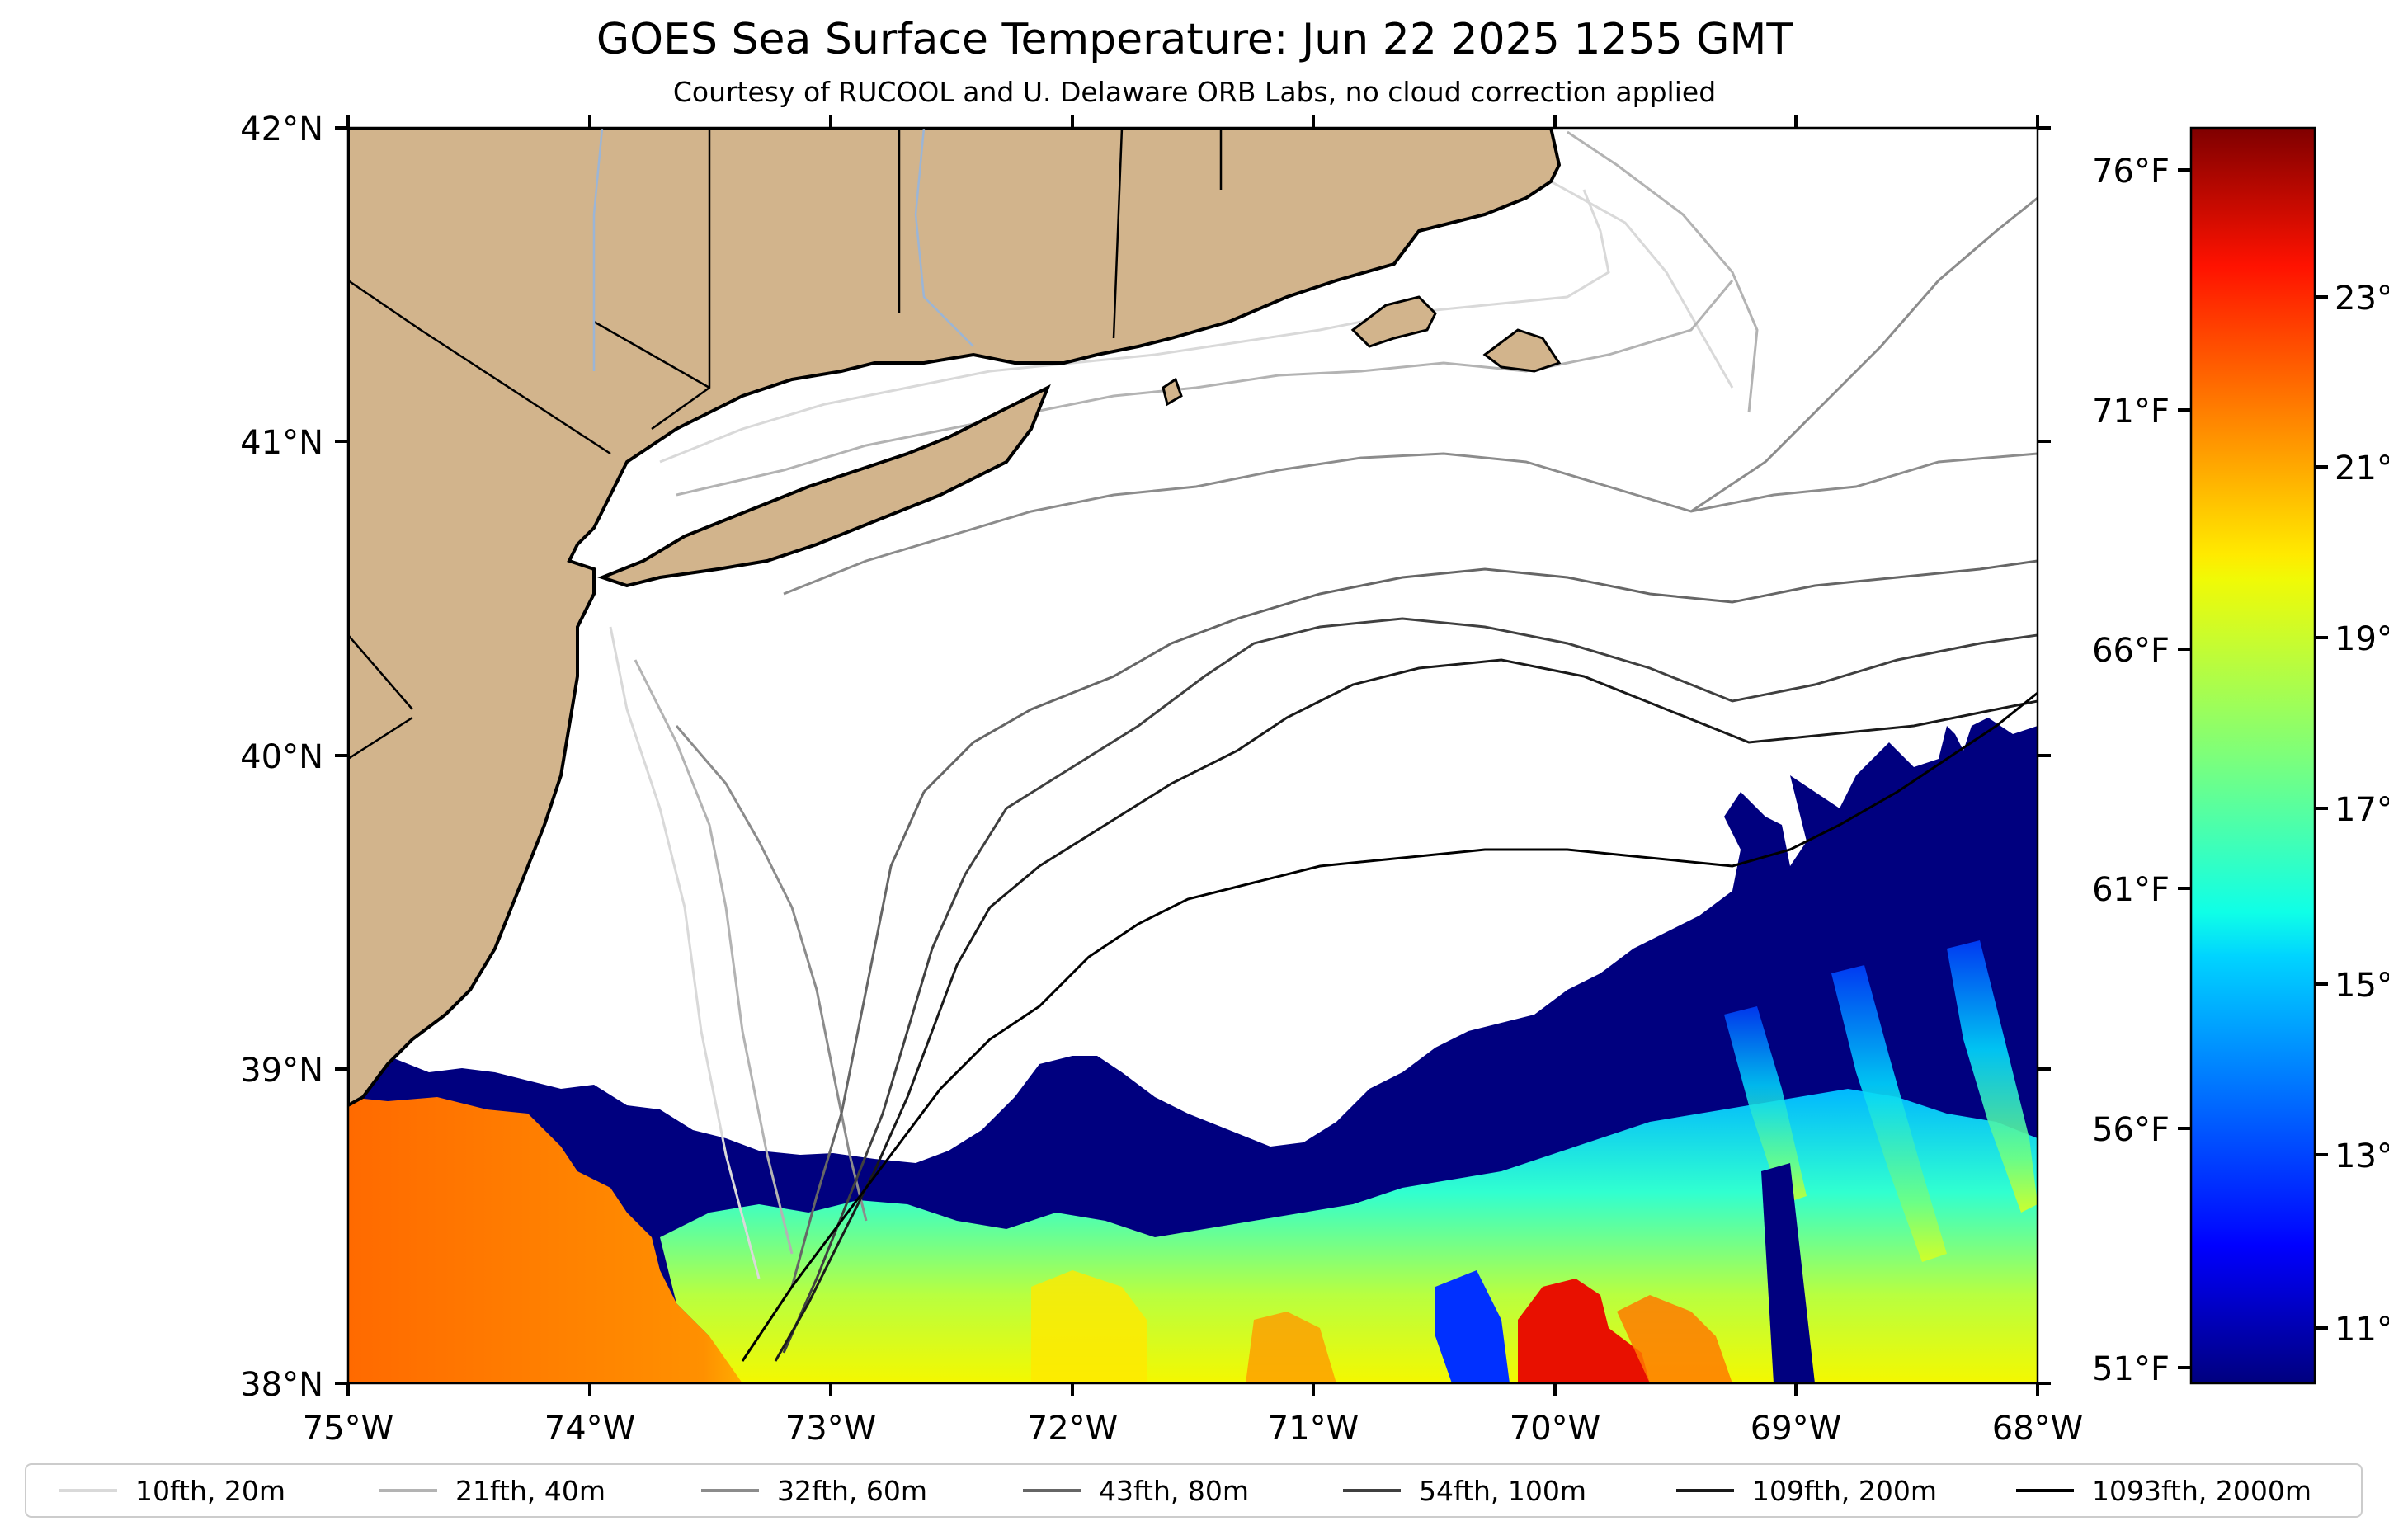 This screenshot has height=1540, width=2389. Describe the element at coordinates (2131, 1369) in the screenshot. I see `colorbar-f-label: 51°F` at that location.